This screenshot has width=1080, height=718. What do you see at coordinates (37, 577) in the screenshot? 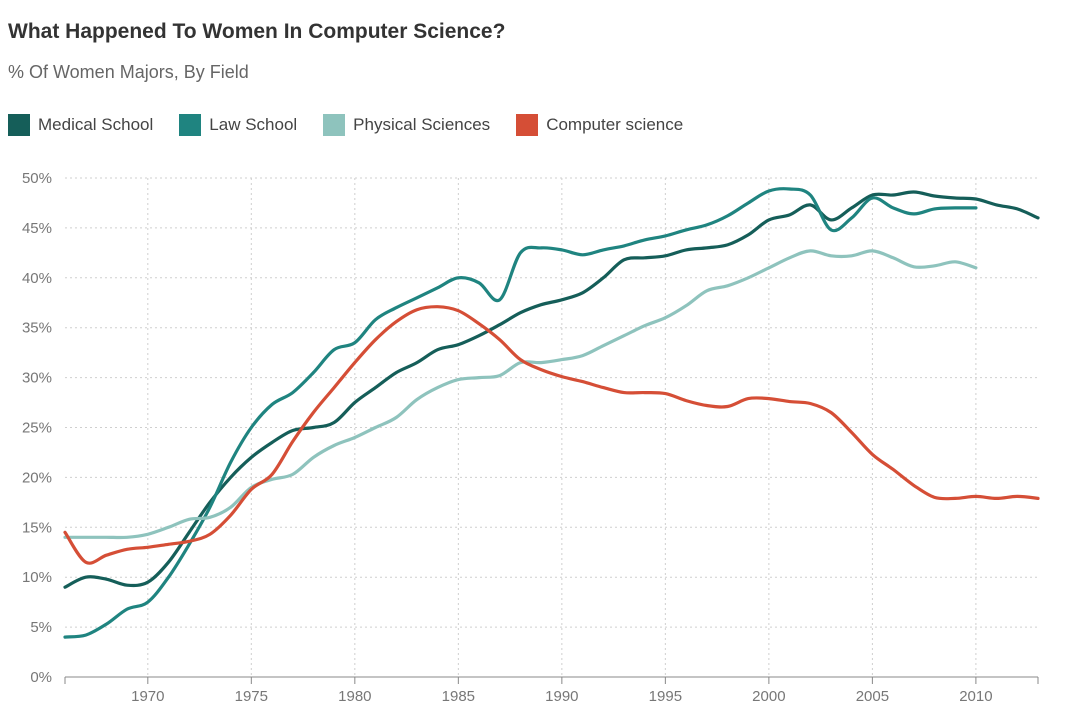
I see `y-tick-label: 10%` at bounding box center [37, 577].